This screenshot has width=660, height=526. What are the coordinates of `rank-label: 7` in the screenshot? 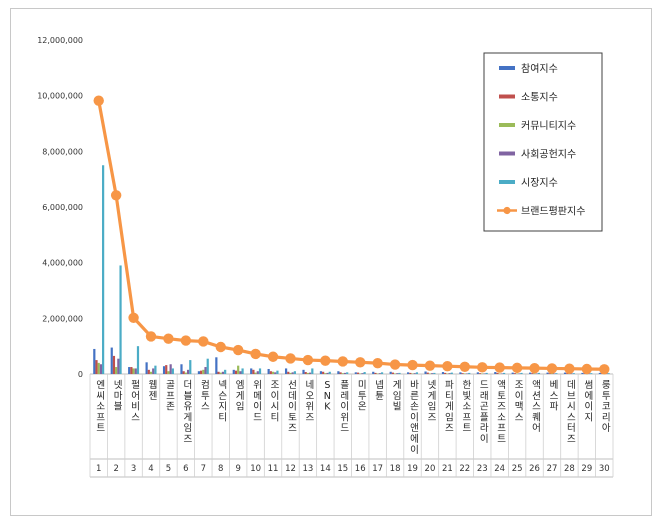 It's located at (203, 469).